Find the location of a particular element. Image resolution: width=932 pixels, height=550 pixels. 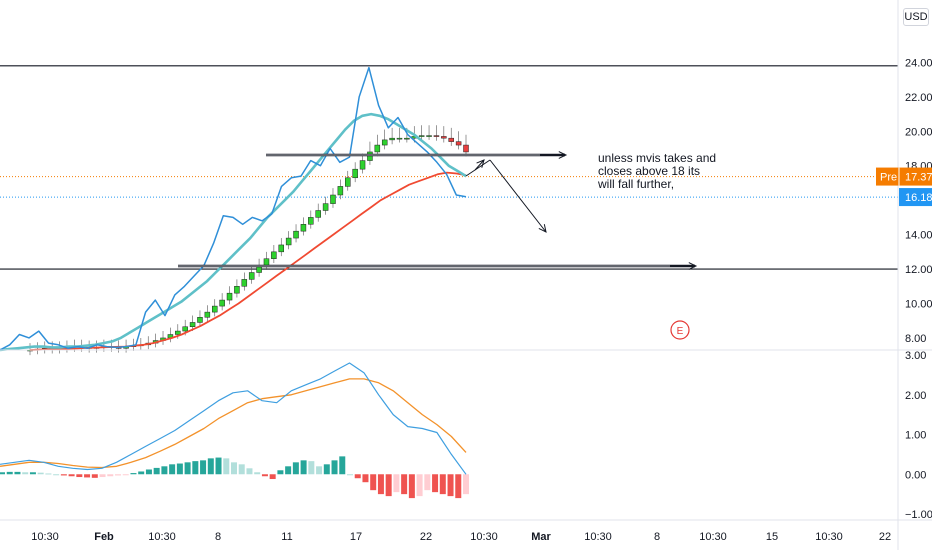

projection-up-line is located at coordinates (478, 168).